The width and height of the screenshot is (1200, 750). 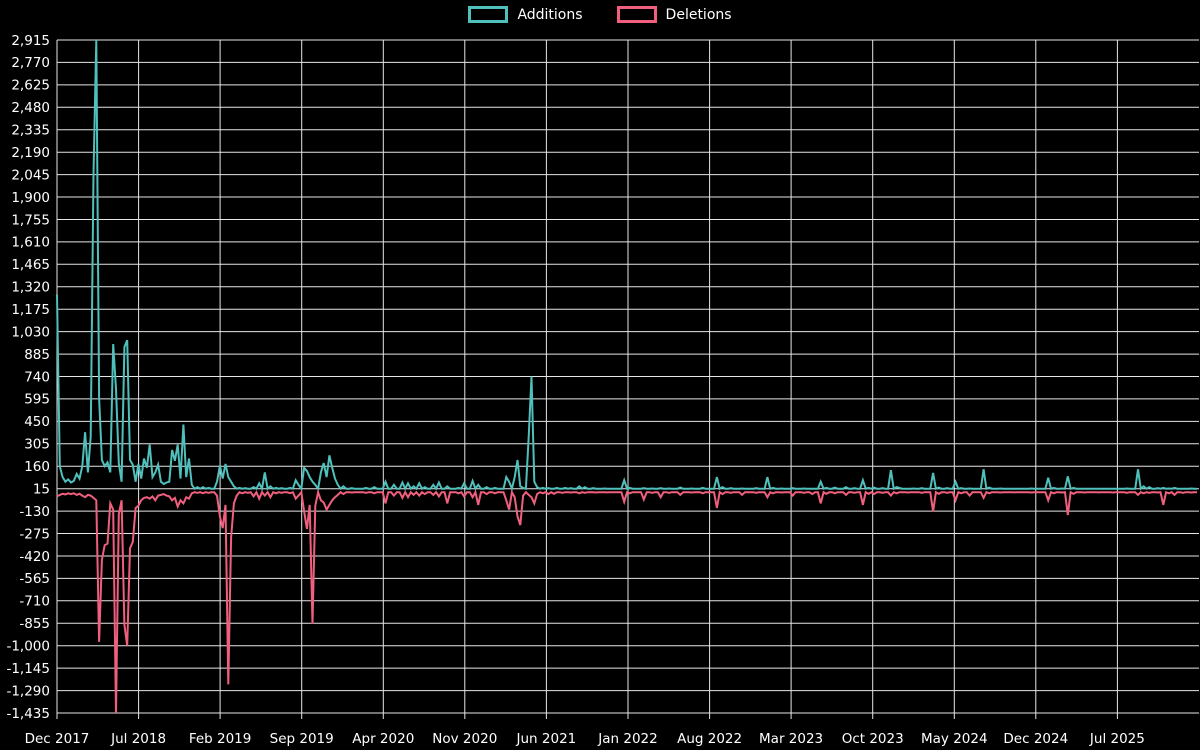 What do you see at coordinates (30, 153) in the screenshot?
I see `y-tick-label: 2,190` at bounding box center [30, 153].